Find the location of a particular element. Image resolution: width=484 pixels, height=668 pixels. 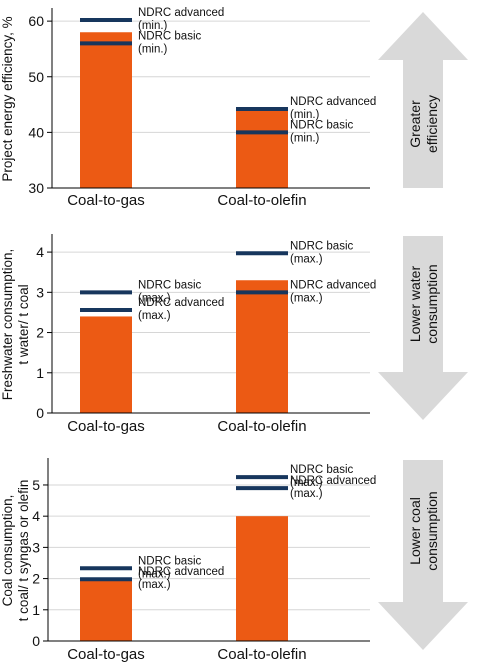

y-tick-label: 30 is located at coordinates (36, 188).